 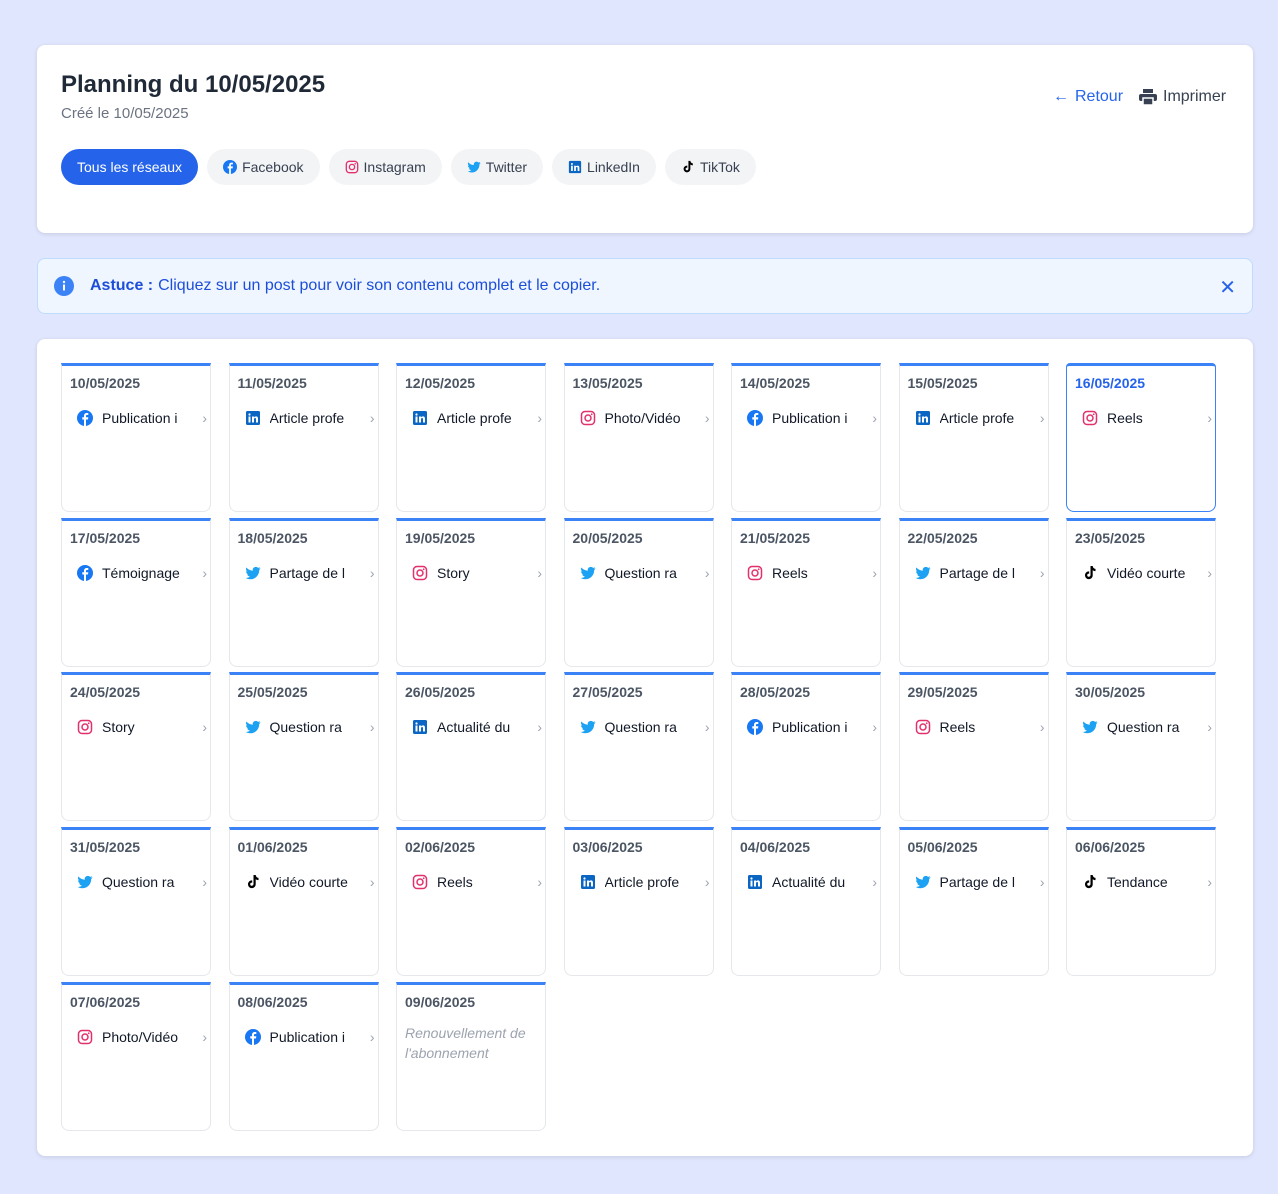 I want to click on post-label: Vidéo courte, so click(x=308, y=882).